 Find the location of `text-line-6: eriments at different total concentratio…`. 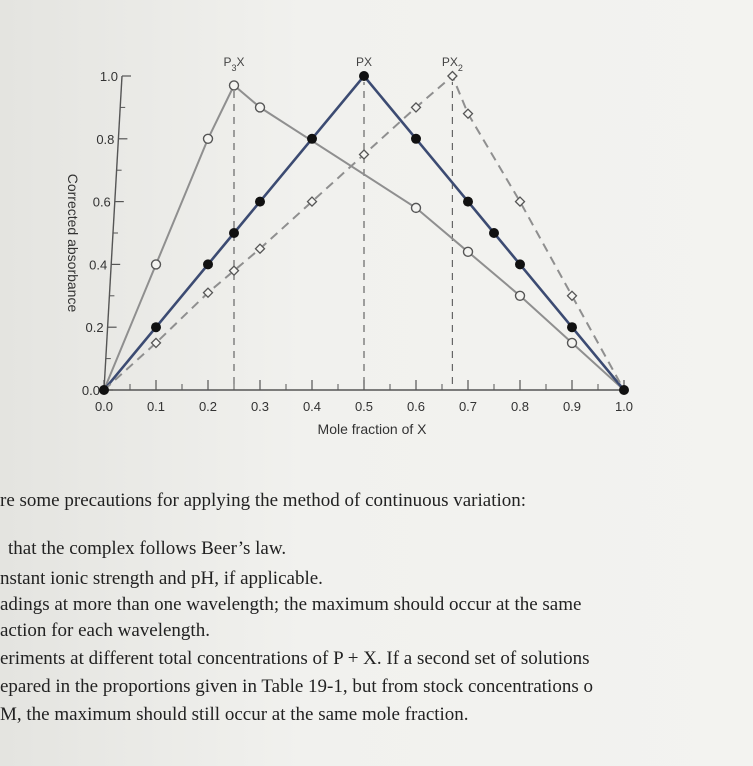

text-line-6: eriments at different total concentratio… is located at coordinates (295, 658).